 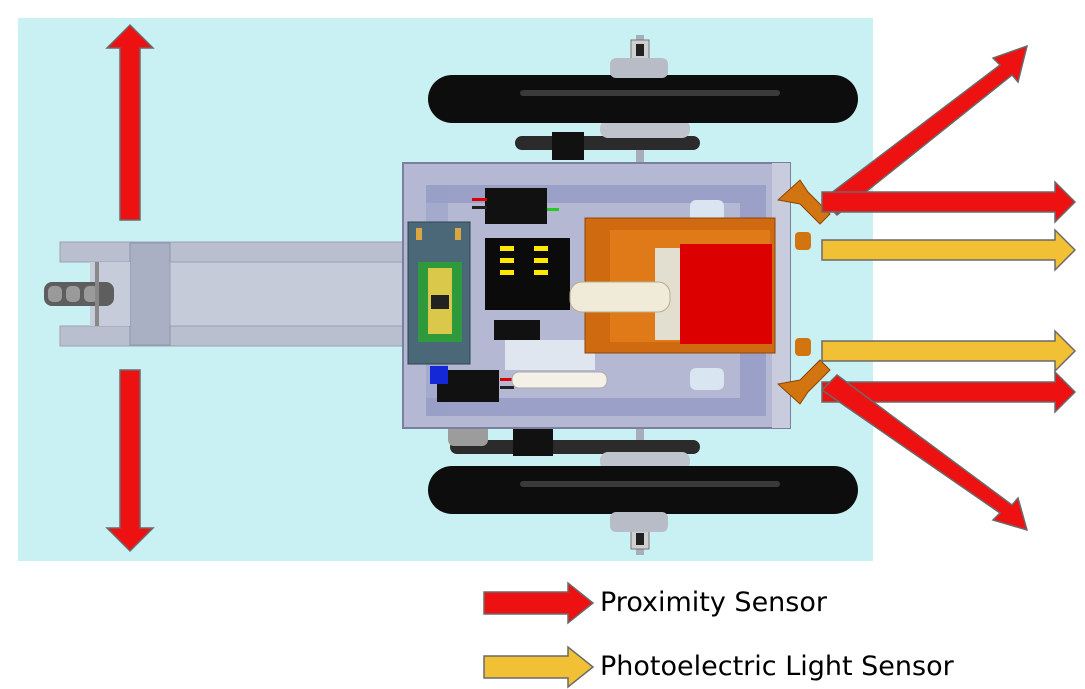 I want to click on proximity-arrow-left-up, so click(x=130, y=122).